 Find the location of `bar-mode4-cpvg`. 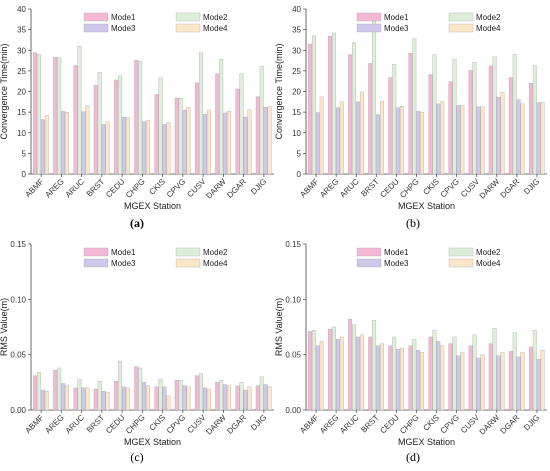

bar-mode4-cpvg is located at coordinates (462, 140).